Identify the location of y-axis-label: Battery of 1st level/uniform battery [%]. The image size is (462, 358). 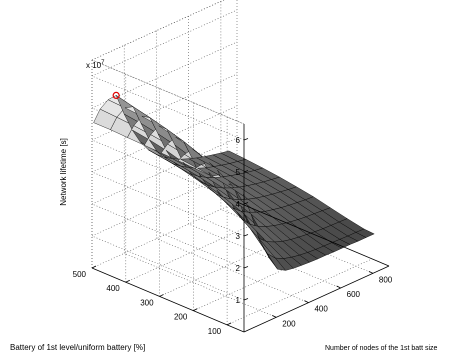
(77, 347).